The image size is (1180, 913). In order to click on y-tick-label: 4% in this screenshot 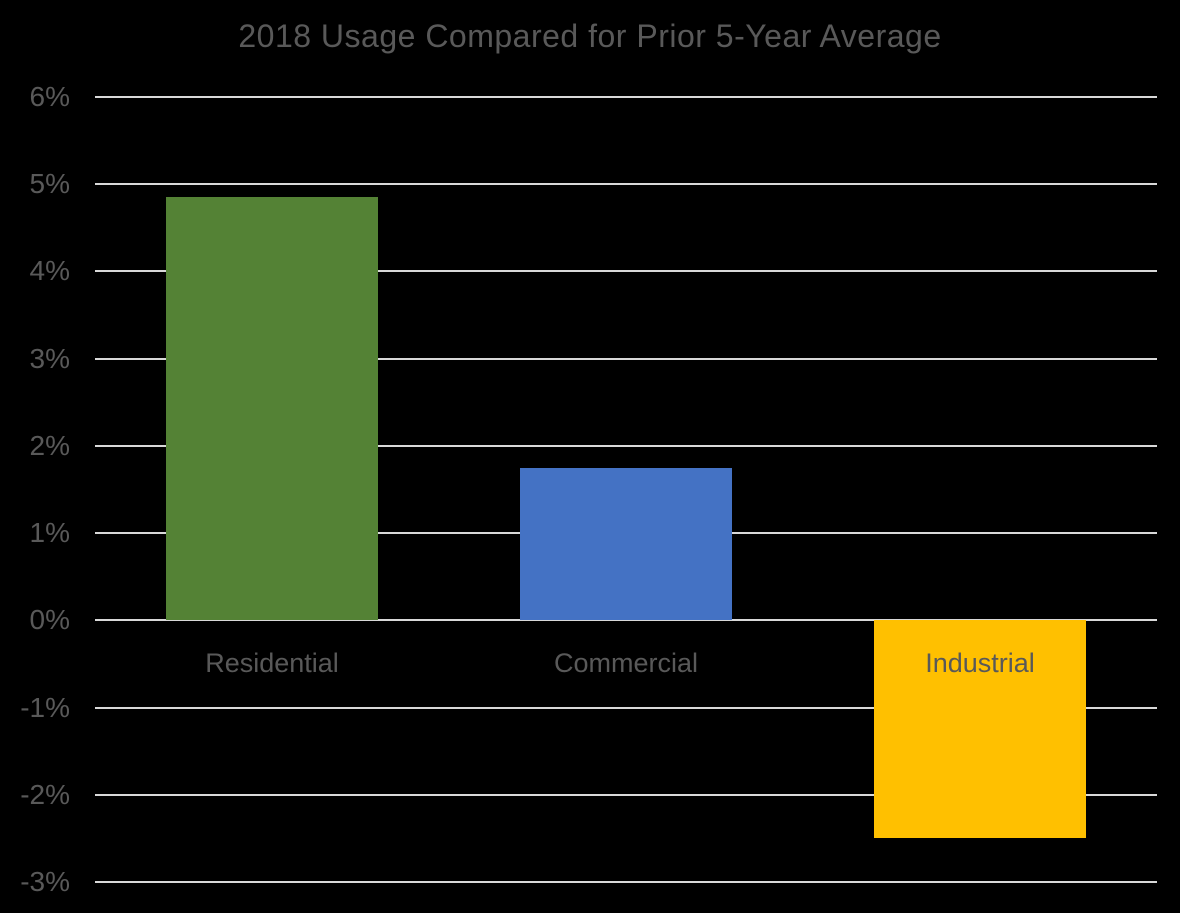, I will do `click(49, 271)`.